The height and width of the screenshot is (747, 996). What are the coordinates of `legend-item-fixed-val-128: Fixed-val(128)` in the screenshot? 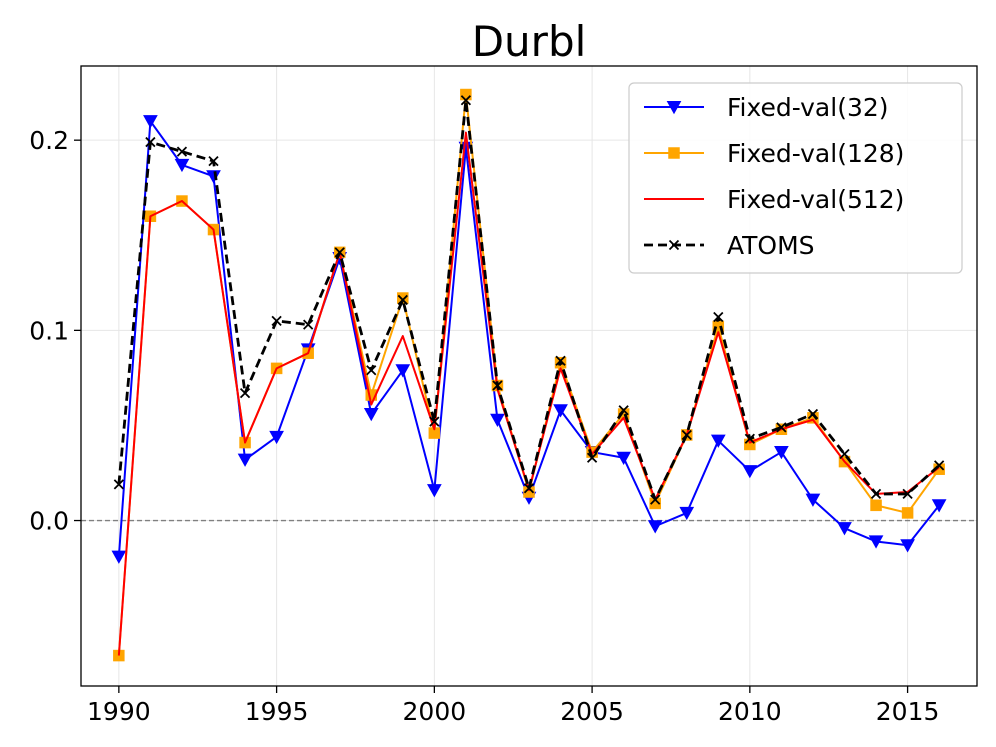 It's located at (774, 153).